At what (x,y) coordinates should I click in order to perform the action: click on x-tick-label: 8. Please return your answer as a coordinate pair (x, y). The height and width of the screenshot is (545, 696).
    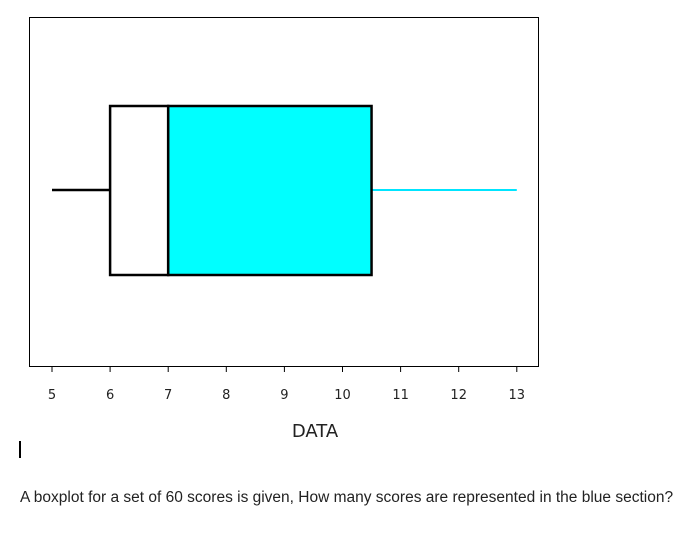
    Looking at the image, I should click on (226, 395).